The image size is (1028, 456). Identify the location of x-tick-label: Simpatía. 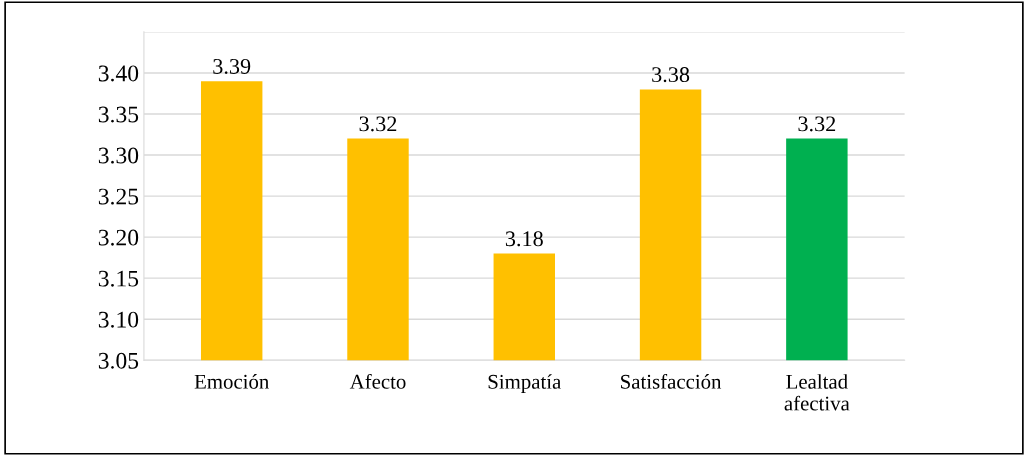
(525, 384).